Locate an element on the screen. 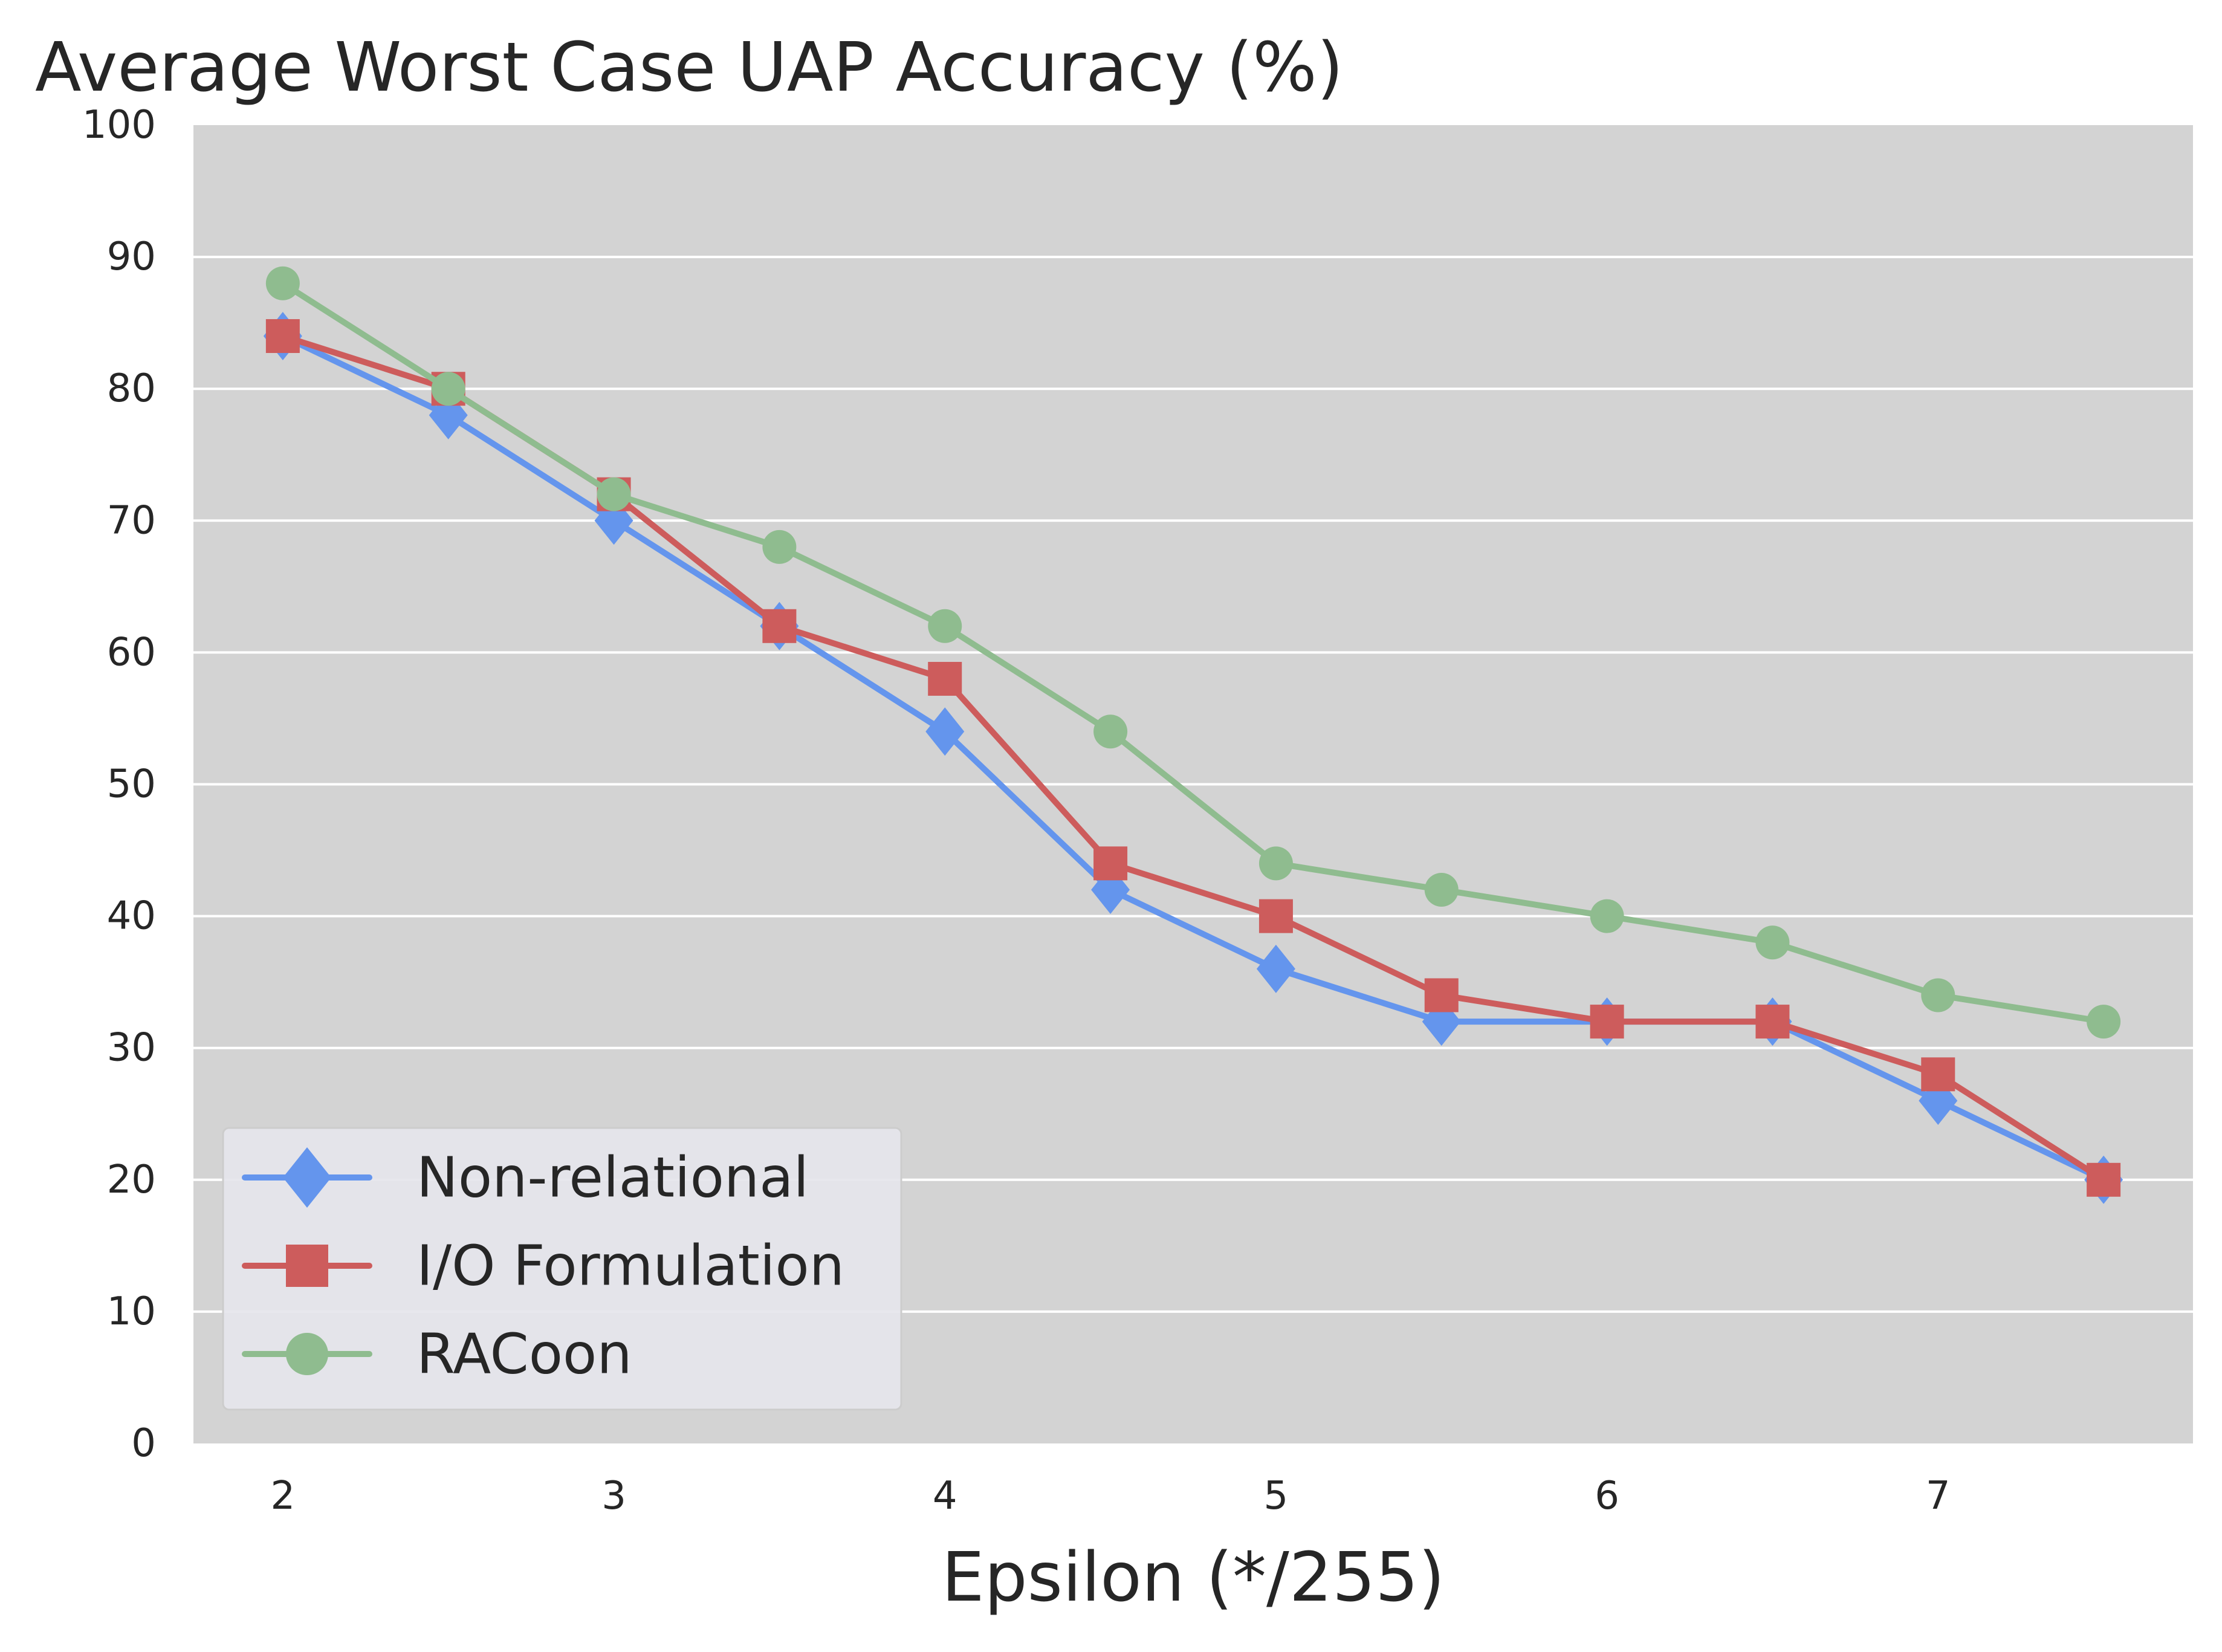 The image size is (2222, 1652). y-tick-label: 90 is located at coordinates (131, 257).